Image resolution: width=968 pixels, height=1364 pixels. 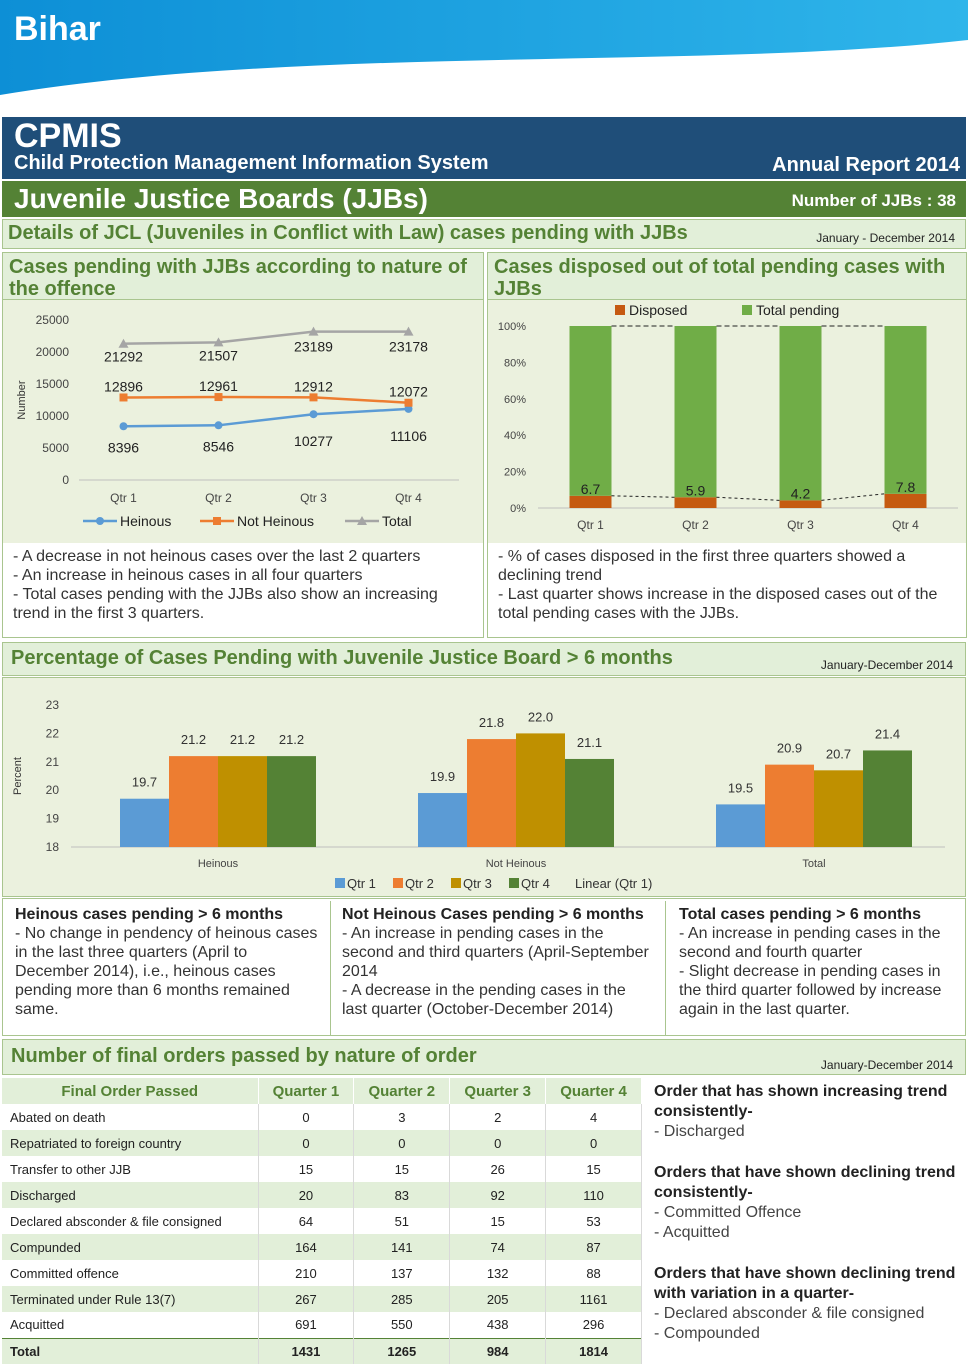 What do you see at coordinates (266, 399) in the screenshot?
I see `series-line` at bounding box center [266, 399].